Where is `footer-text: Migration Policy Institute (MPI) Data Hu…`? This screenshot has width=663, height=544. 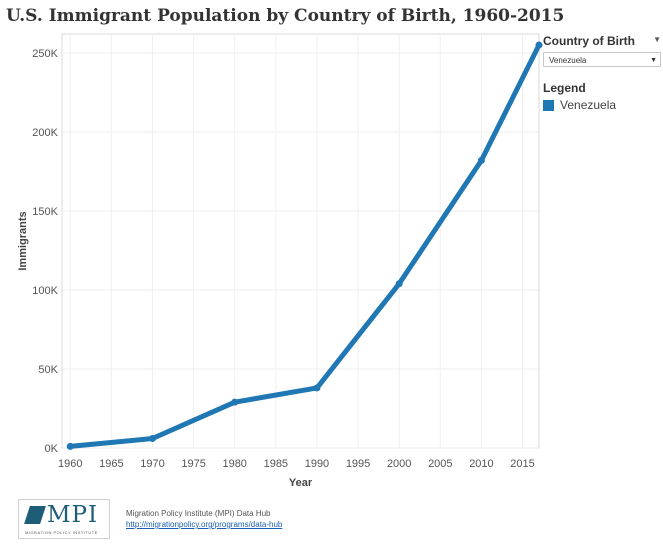 footer-text: Migration Policy Institute (MPI) Data Hu… is located at coordinates (204, 519).